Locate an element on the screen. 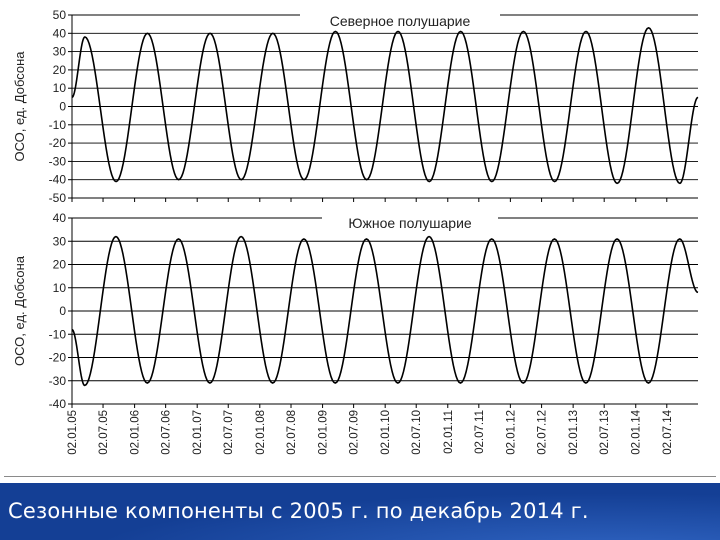  x-tick-label: 02.07.12 is located at coordinates (543, 432).